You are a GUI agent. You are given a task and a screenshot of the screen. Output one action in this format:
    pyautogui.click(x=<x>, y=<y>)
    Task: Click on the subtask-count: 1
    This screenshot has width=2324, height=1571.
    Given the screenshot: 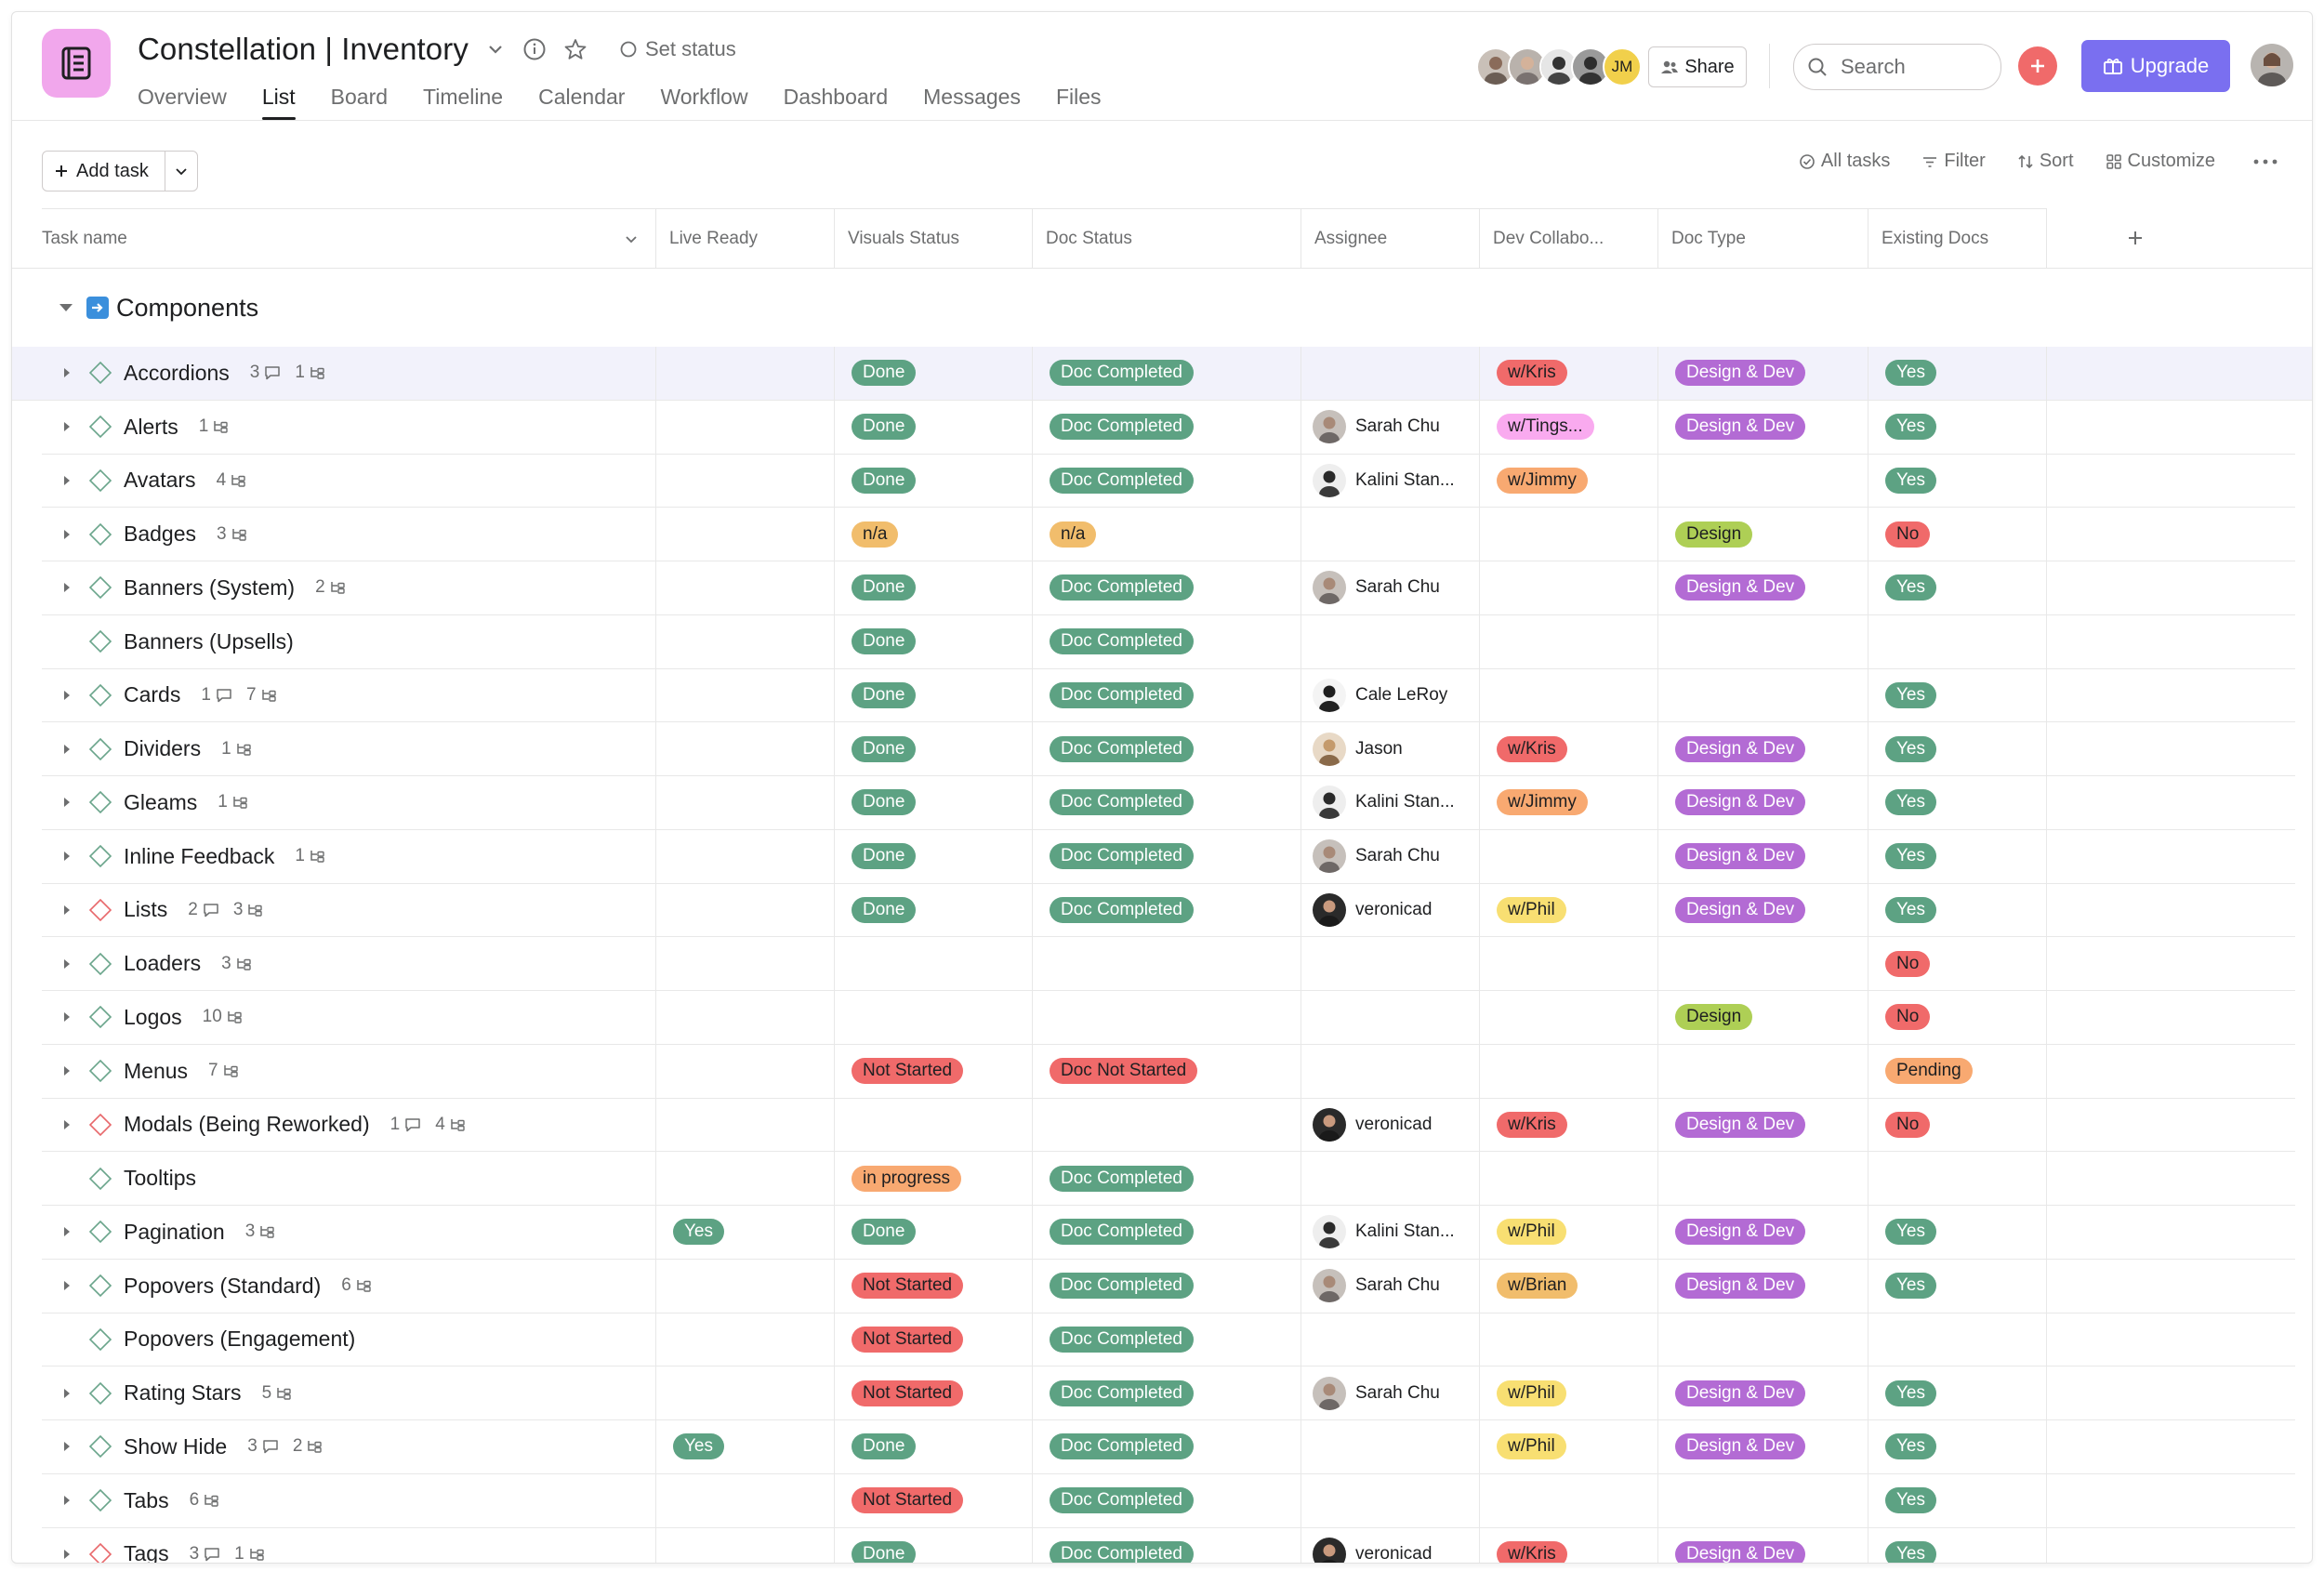 What is the action you would take?
    pyautogui.click(x=311, y=856)
    